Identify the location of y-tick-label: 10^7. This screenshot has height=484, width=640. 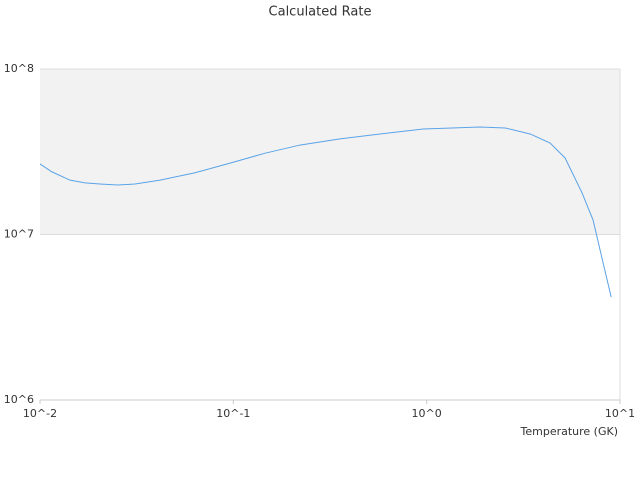
(19, 234).